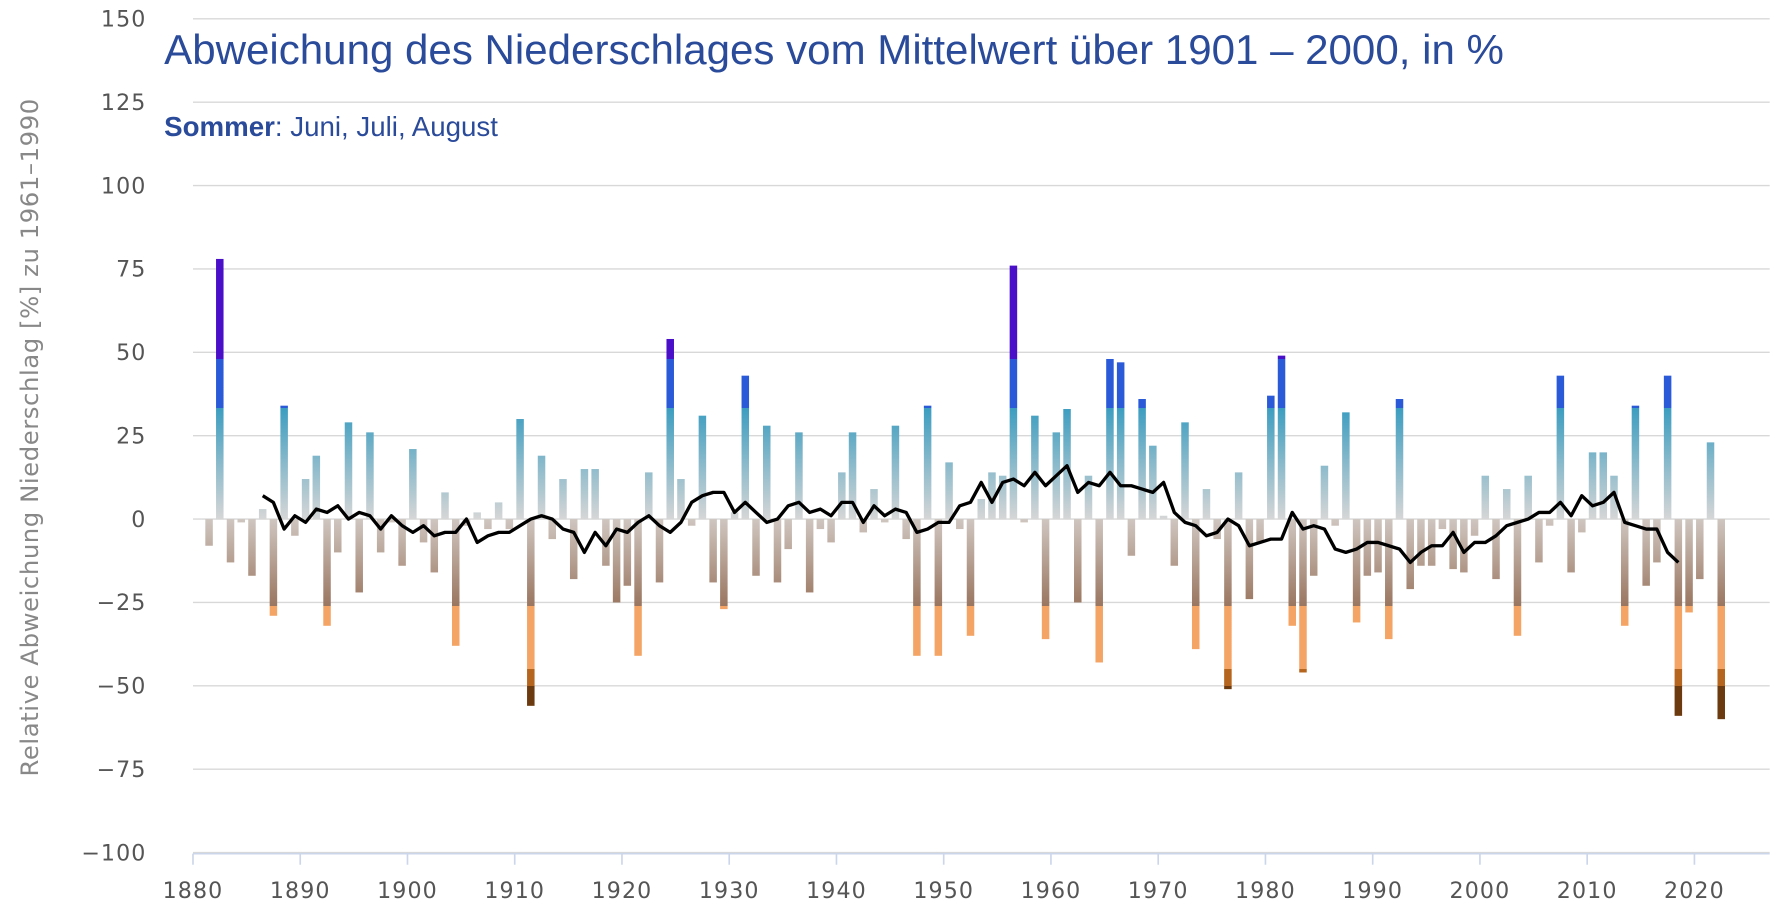 The width and height of the screenshot is (1770, 919). I want to click on x-tick-label: 1900, so click(407, 891).